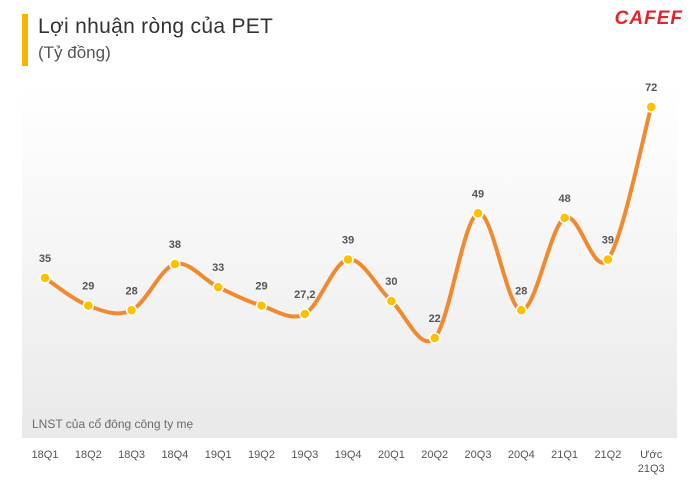  What do you see at coordinates (478, 455) in the screenshot?
I see `x-tick-label: 20Q3` at bounding box center [478, 455].